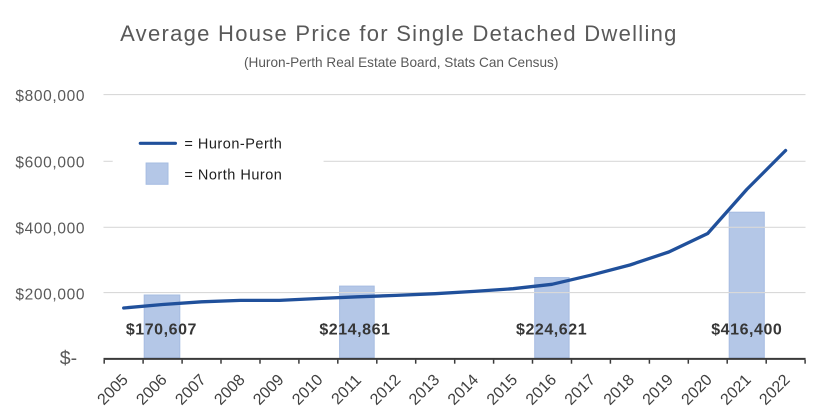  Describe the element at coordinates (354, 330) in the screenshot. I see `svg-text: $214,861` at that location.